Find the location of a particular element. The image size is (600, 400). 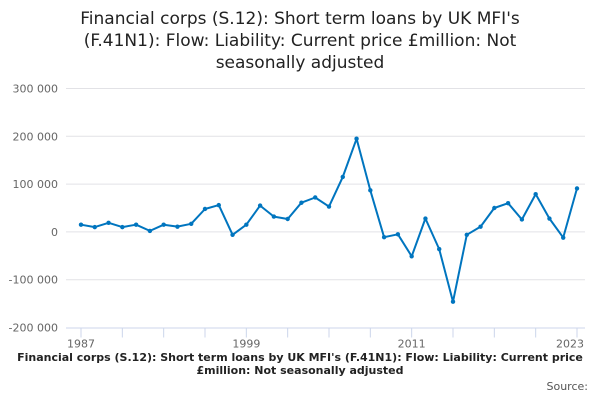

y-tick-label: 300 000 is located at coordinates (36, 89).